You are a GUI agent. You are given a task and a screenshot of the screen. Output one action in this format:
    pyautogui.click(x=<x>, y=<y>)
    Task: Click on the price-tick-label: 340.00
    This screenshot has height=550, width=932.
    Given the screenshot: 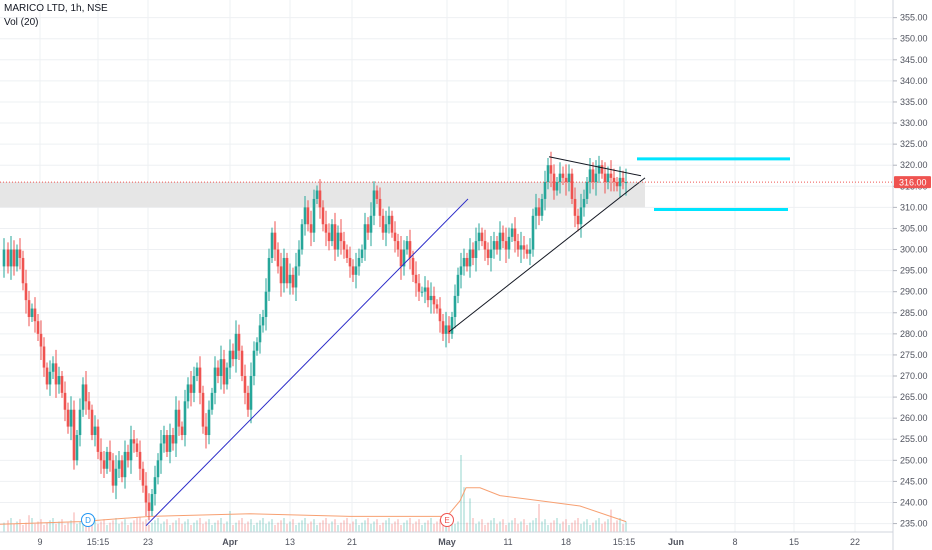 What is the action you would take?
    pyautogui.click(x=914, y=81)
    